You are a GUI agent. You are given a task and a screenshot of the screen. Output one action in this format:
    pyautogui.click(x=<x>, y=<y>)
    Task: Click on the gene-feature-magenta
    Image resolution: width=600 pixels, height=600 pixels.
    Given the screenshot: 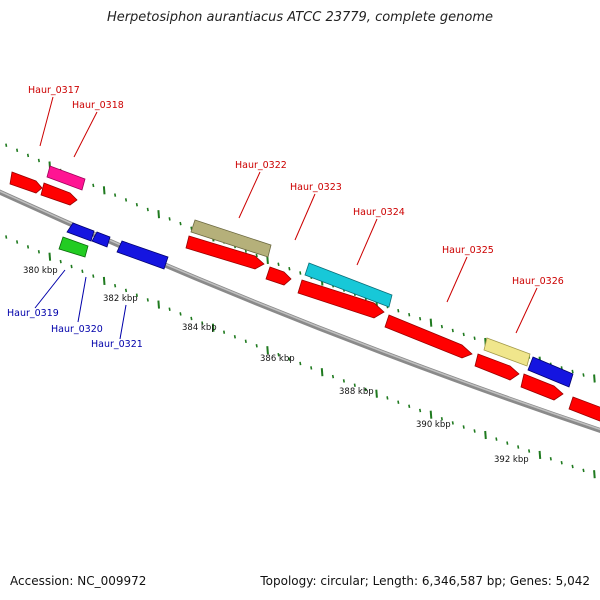 What is the action you would take?
    pyautogui.click(x=66, y=178)
    